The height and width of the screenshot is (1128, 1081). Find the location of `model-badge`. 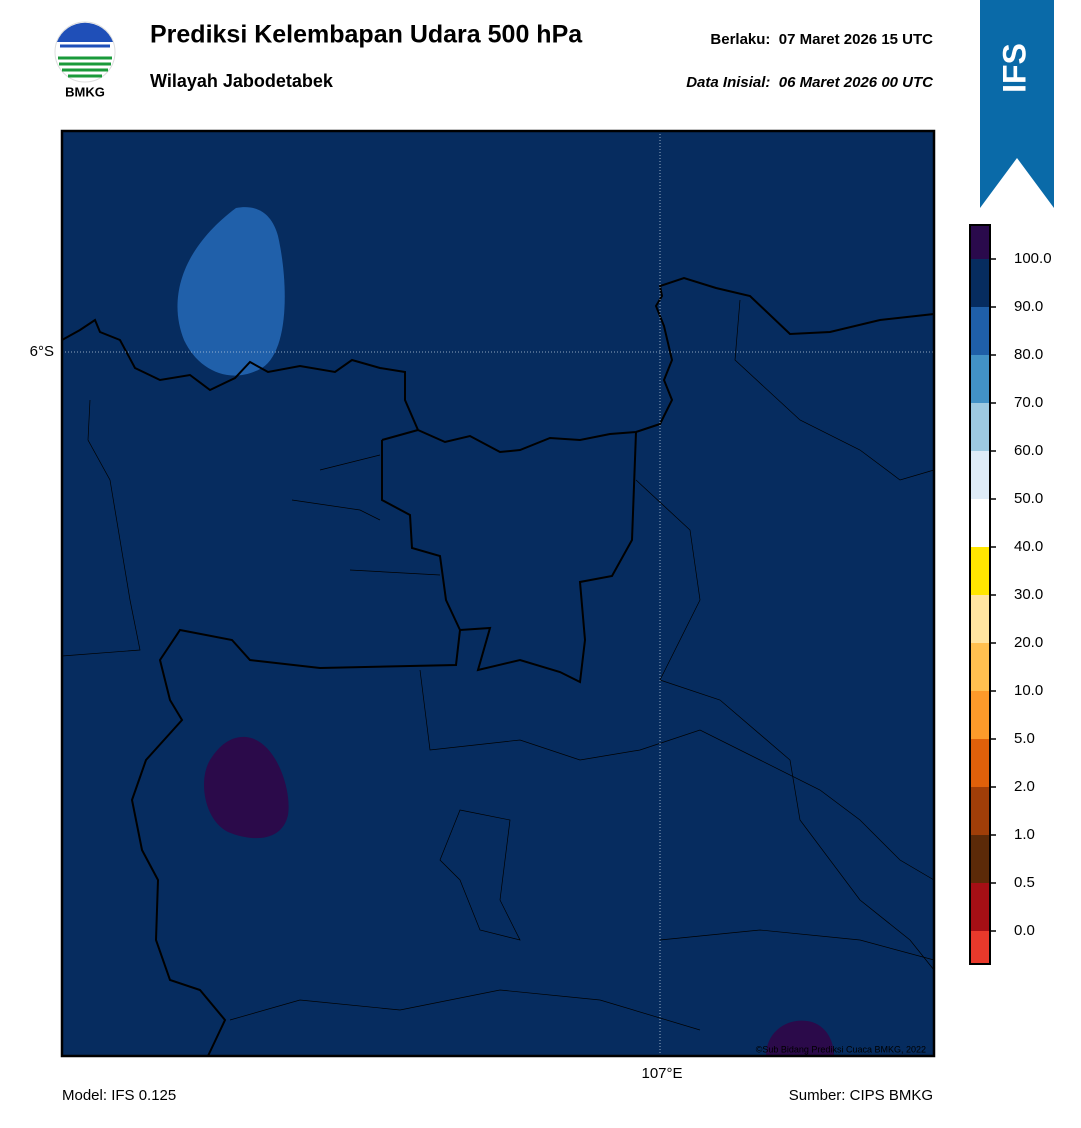

model-badge is located at coordinates (1017, 104).